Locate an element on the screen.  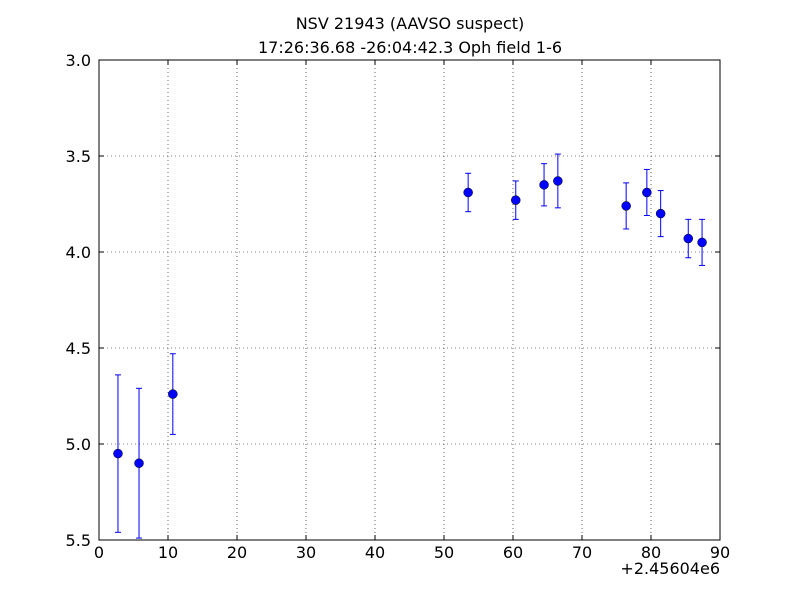
x-tick-label: 50 is located at coordinates (444, 552).